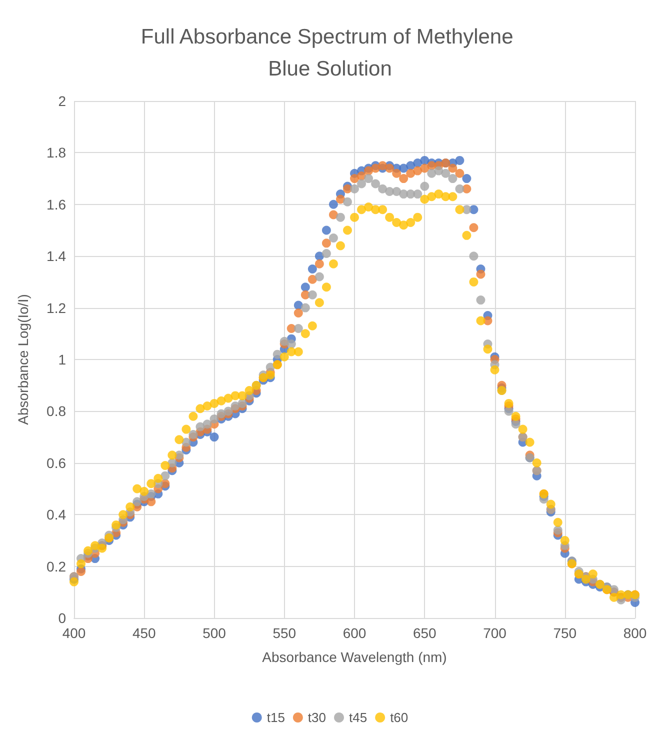 The height and width of the screenshot is (745, 660). What do you see at coordinates (284, 633) in the screenshot?
I see `x-tick-label: 550` at bounding box center [284, 633].